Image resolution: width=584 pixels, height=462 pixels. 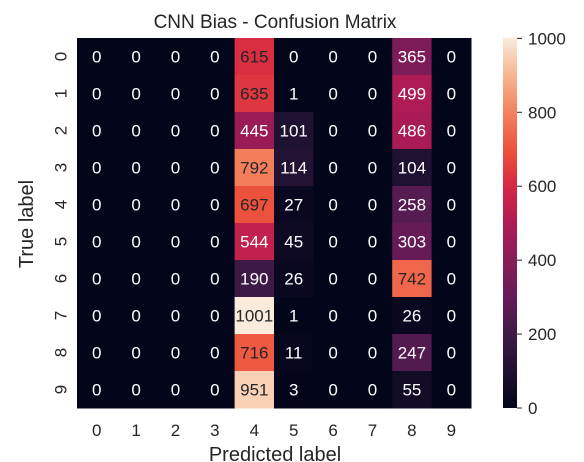 What do you see at coordinates (542, 334) in the screenshot?
I see `colorbar-tick-label: 200` at bounding box center [542, 334].